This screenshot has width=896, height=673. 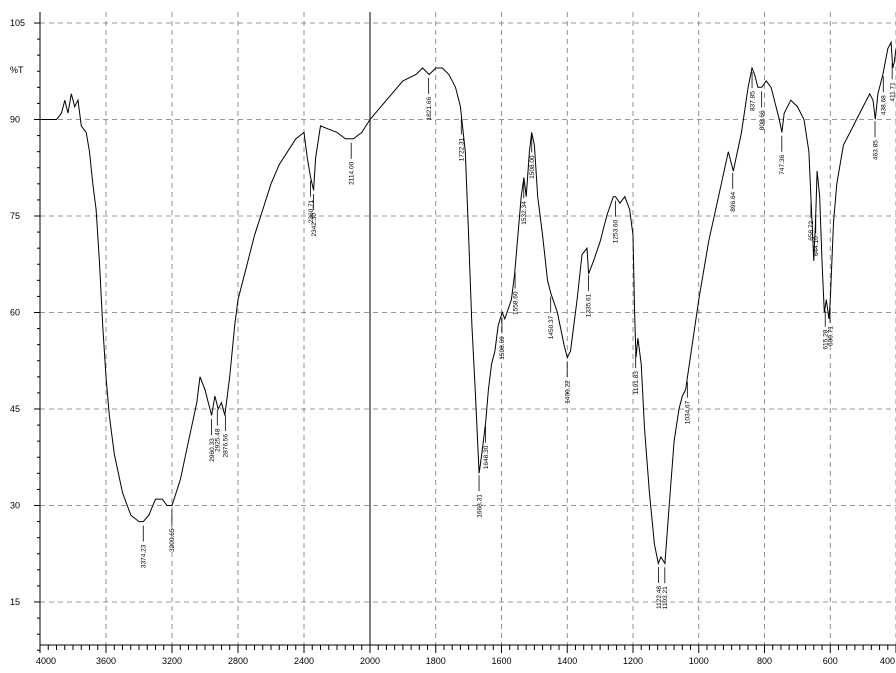 I want to click on y-tick-label-2: 75, so click(x=15, y=216).